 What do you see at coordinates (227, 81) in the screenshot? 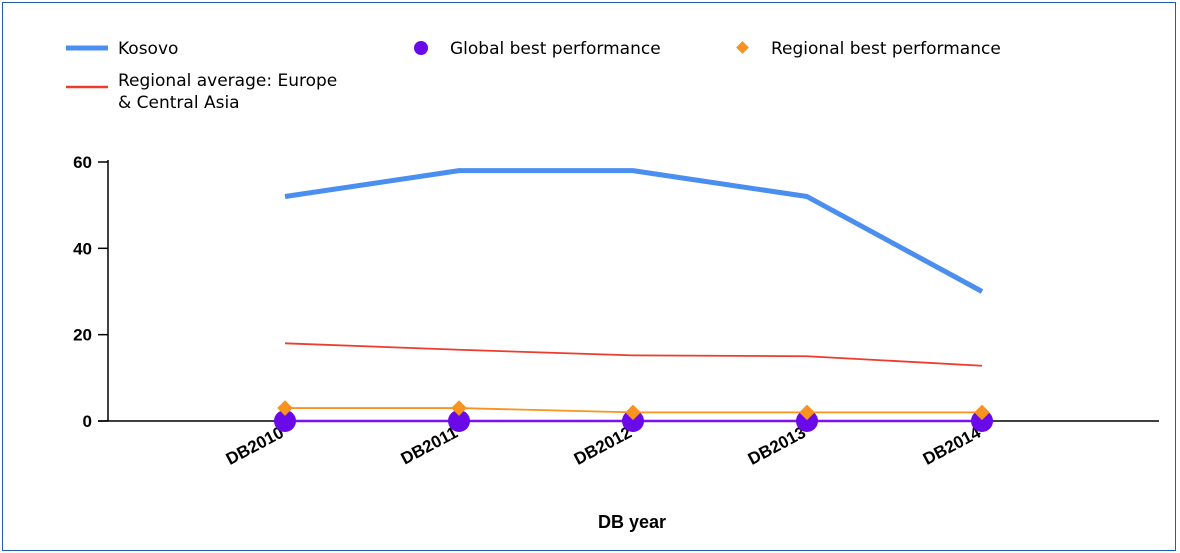
I see `legend-label-regional-average: Regional average: Europe` at bounding box center [227, 81].